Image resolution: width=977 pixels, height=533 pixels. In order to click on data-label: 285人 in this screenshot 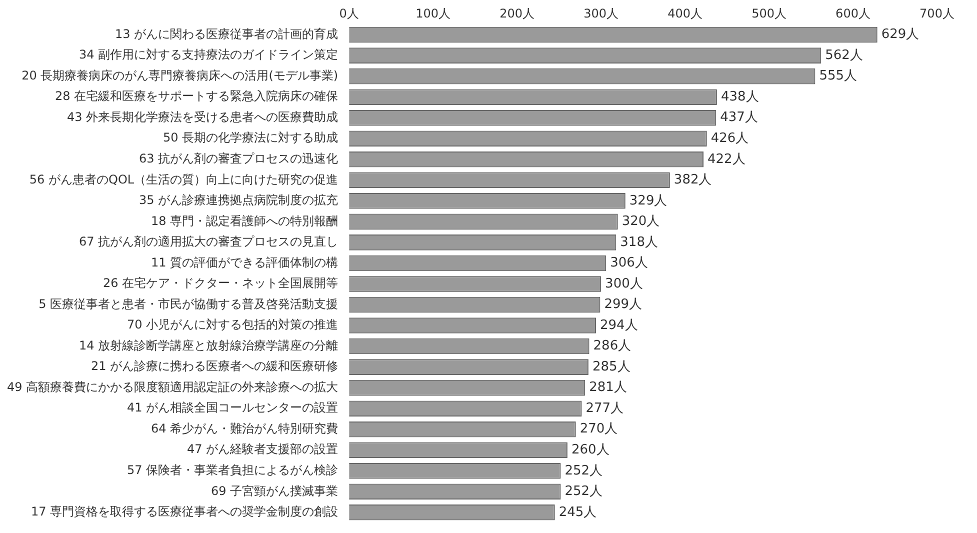, I will do `click(611, 366)`.